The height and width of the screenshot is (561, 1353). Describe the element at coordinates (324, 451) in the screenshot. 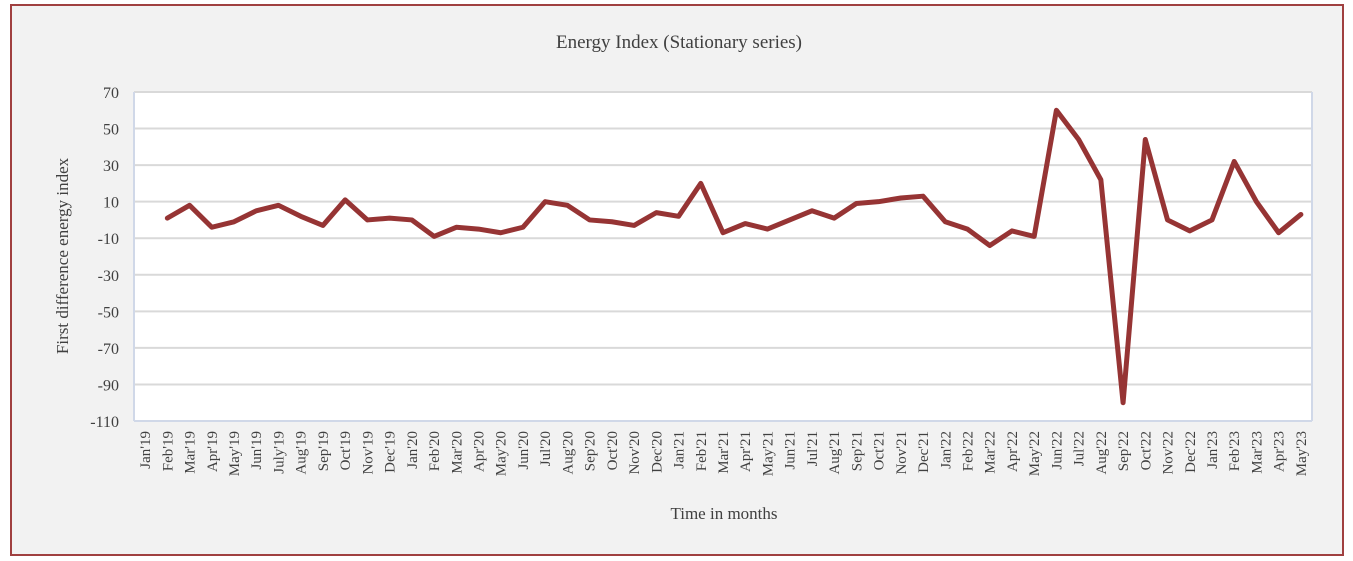

I see `x-tick-label: Sep'19` at that location.